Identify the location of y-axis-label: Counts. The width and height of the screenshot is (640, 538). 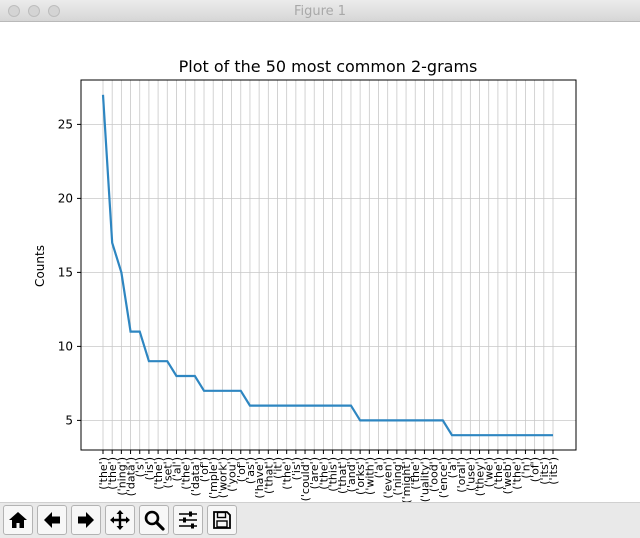
(40, 266).